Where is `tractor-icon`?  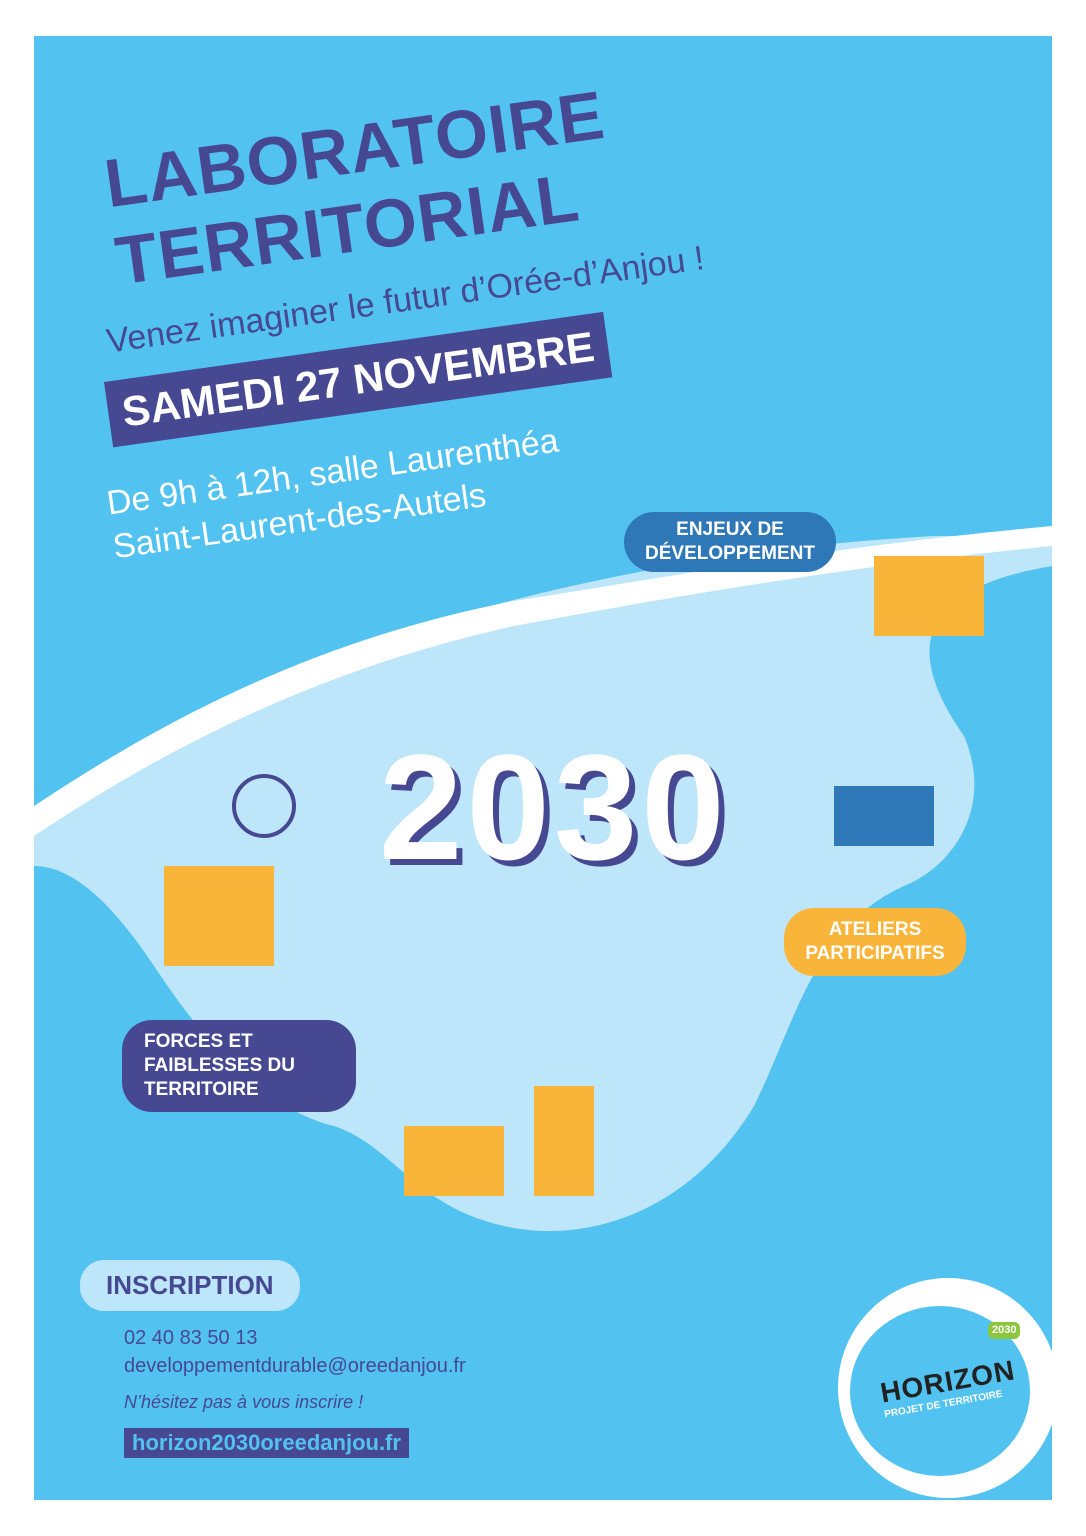 tractor-icon is located at coordinates (884, 816).